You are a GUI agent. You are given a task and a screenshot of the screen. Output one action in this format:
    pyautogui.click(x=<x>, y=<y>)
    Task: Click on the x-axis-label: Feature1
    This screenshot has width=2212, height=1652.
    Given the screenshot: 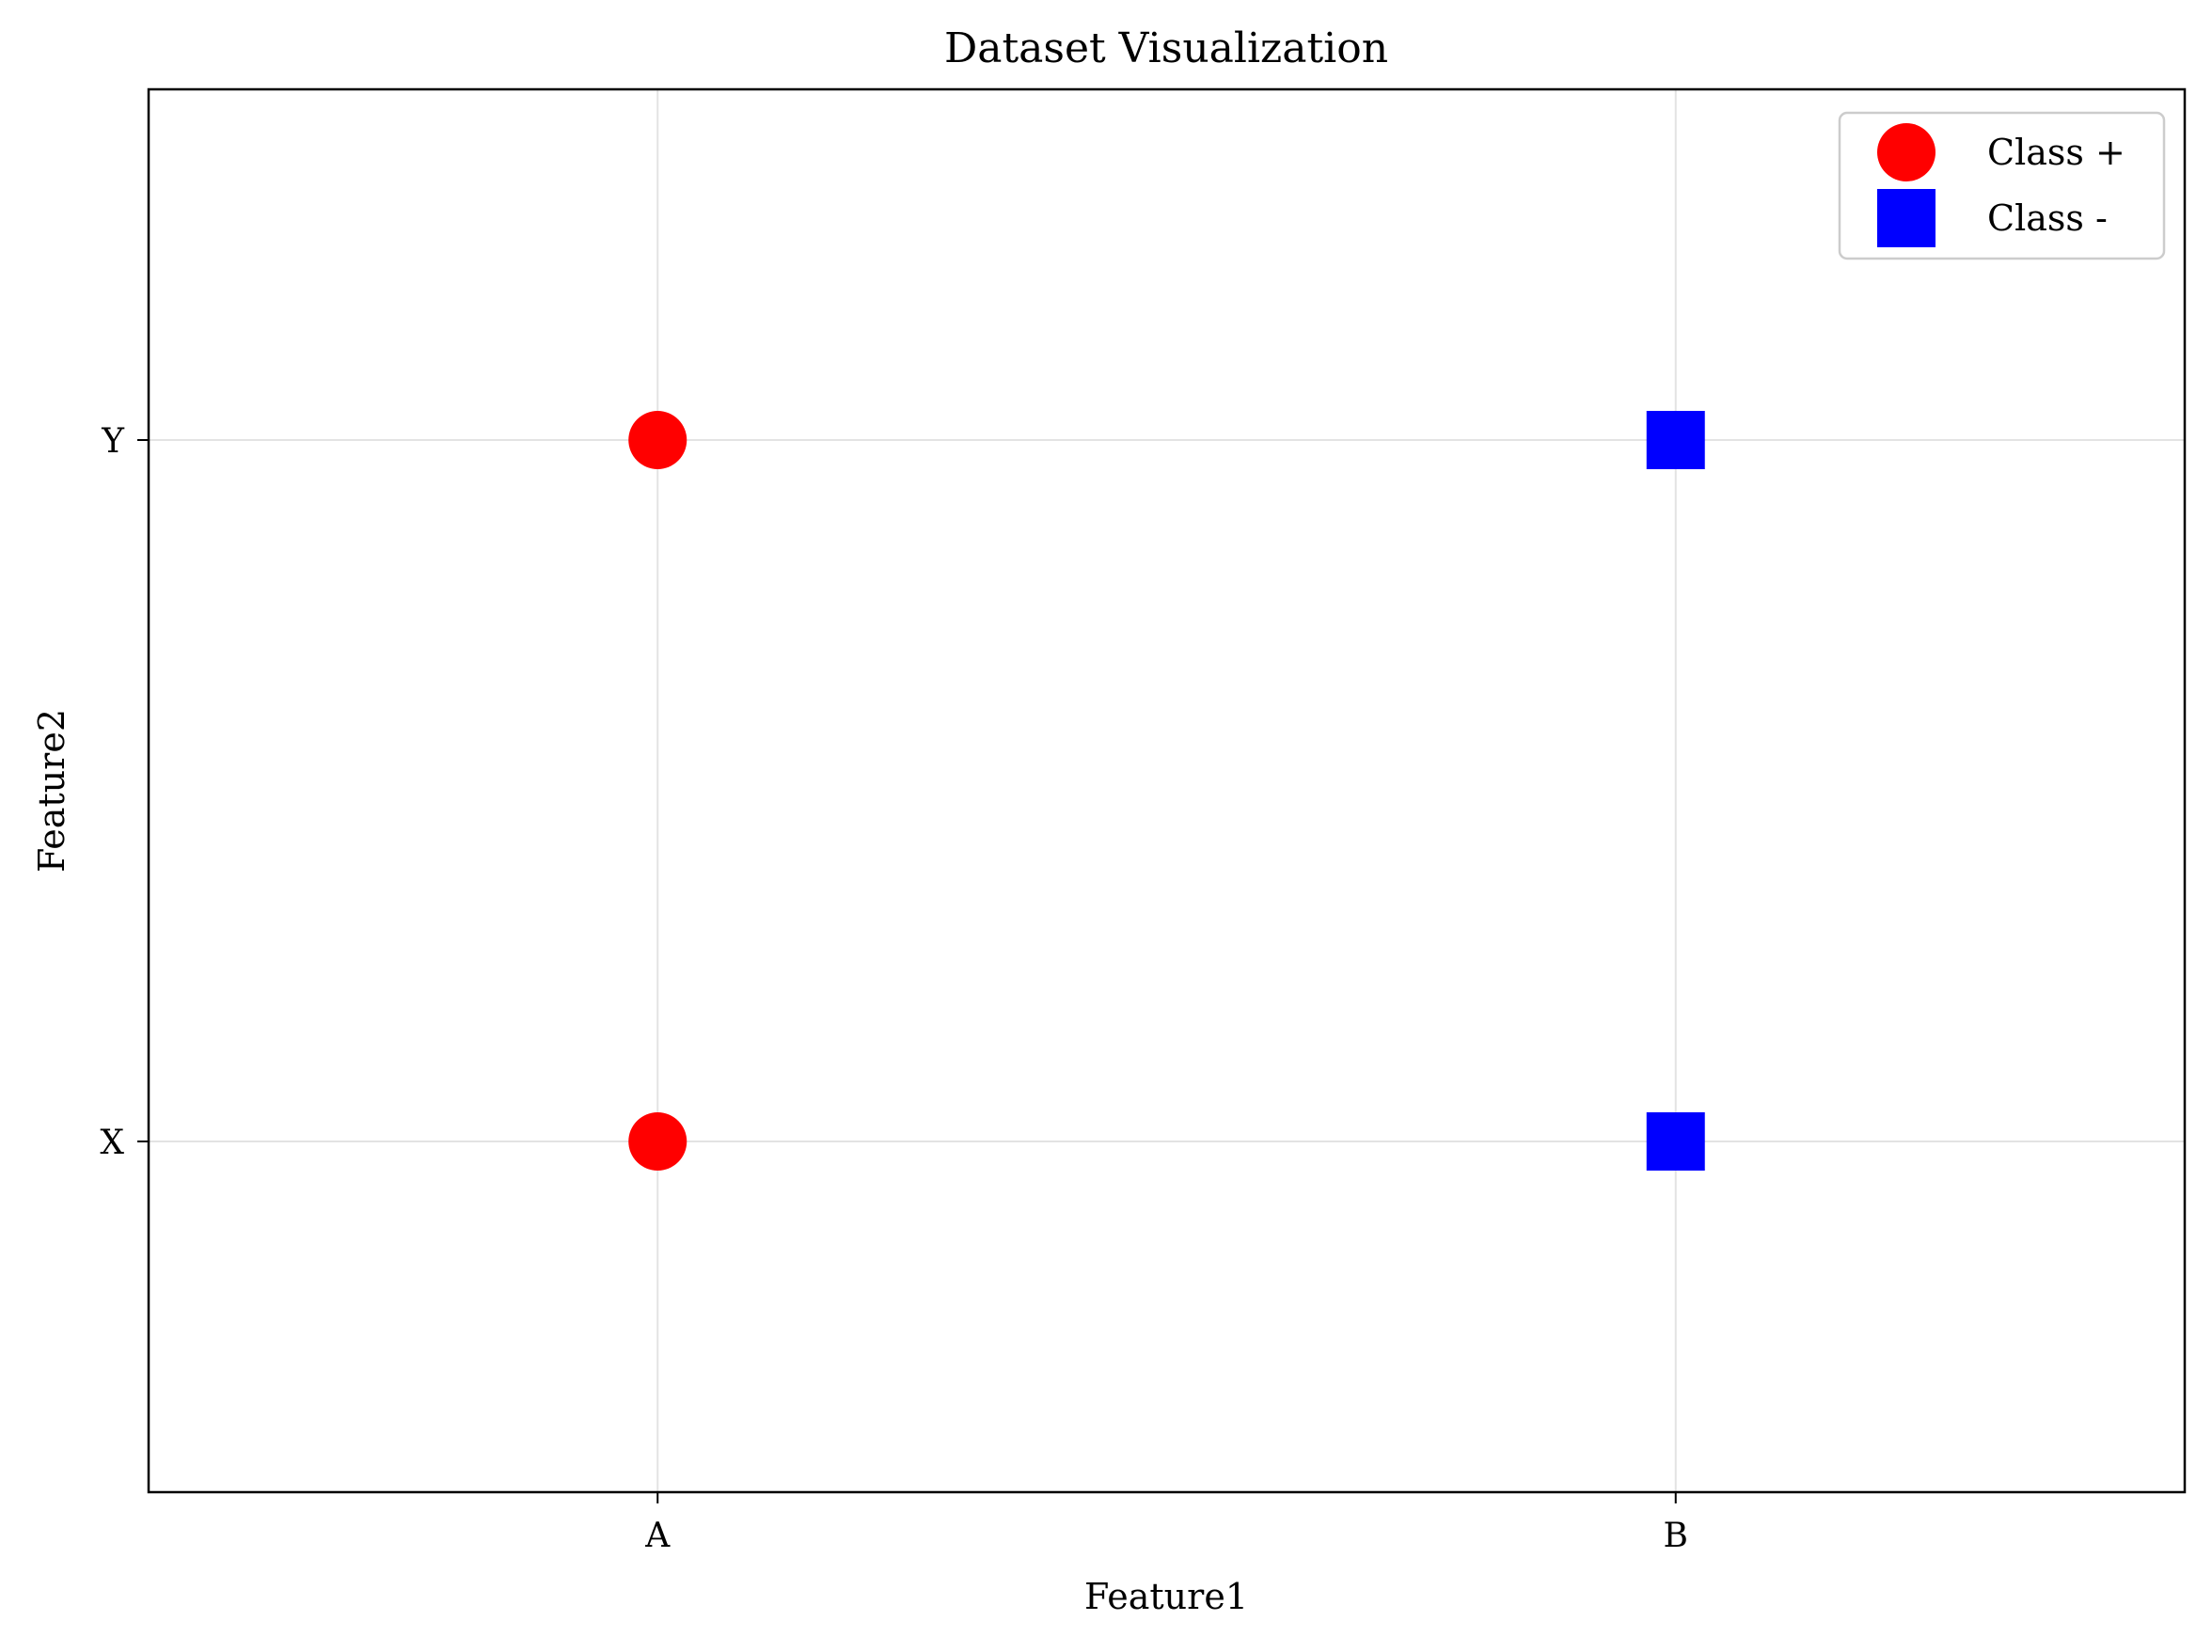 What is the action you would take?
    pyautogui.click(x=1166, y=1597)
    